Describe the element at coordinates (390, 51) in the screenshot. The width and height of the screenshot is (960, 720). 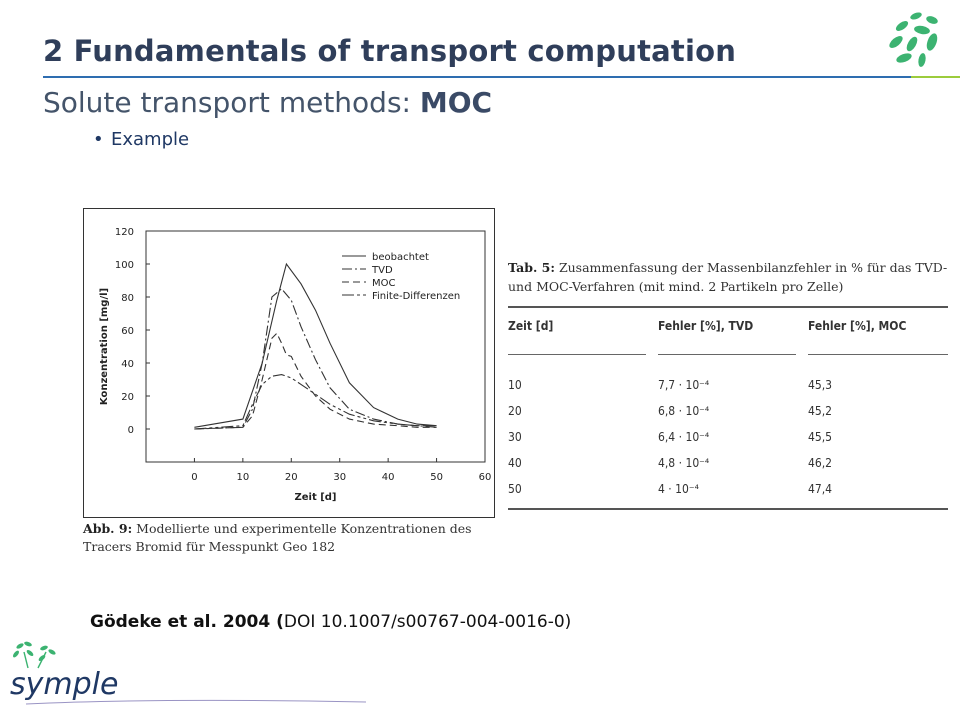
I see `slide-title: 2 Fundamentals of transport computation` at that location.